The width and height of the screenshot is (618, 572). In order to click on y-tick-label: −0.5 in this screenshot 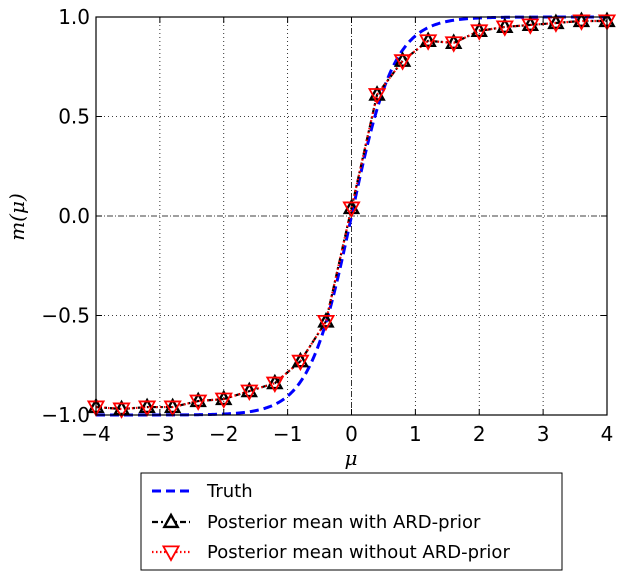, I will do `click(65, 316)`.